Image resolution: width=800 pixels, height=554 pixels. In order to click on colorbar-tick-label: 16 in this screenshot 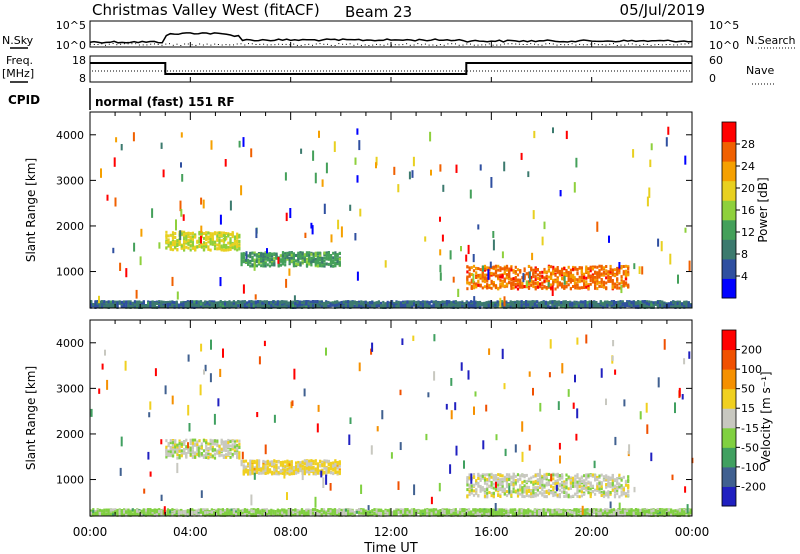, I will do `click(748, 210)`.